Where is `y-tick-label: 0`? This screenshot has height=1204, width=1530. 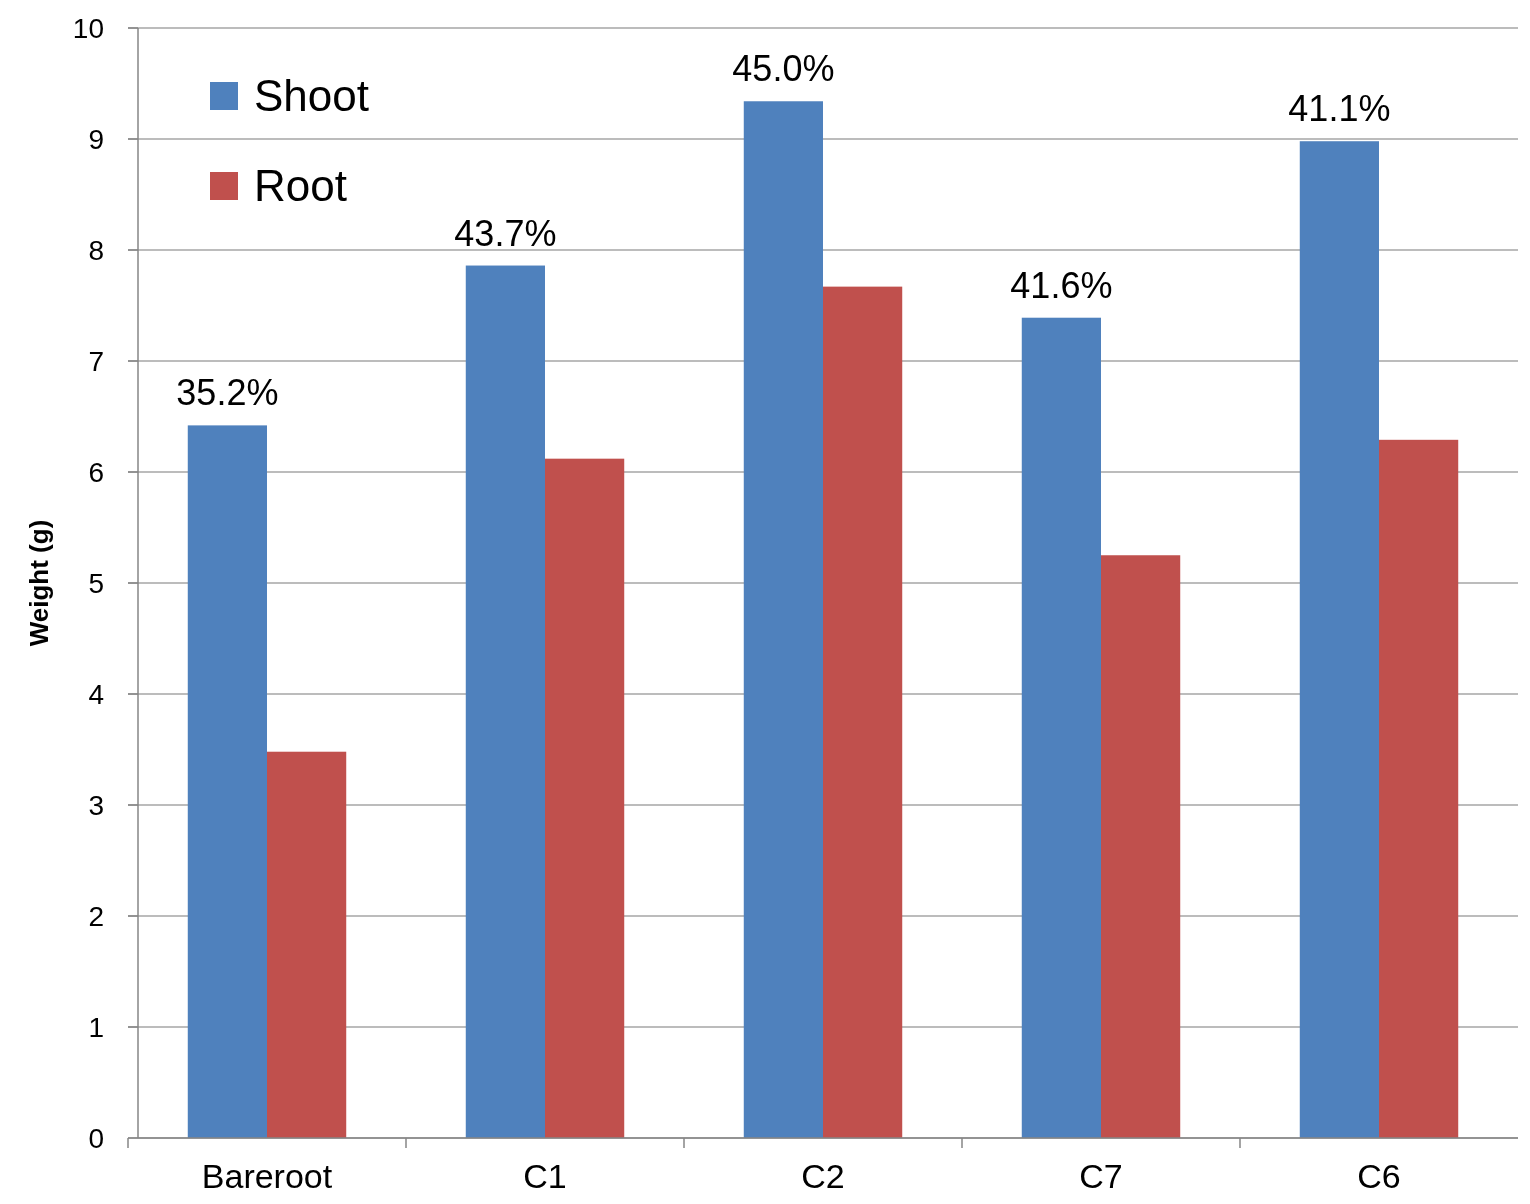
y-tick-label: 0 is located at coordinates (96, 1138).